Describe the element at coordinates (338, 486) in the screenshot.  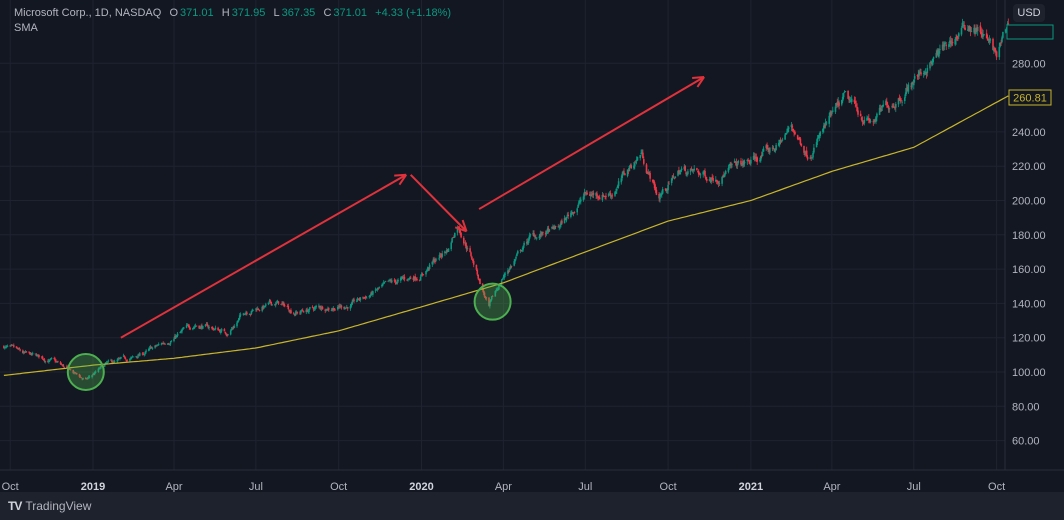
I see `time-axis-label: Oct` at that location.